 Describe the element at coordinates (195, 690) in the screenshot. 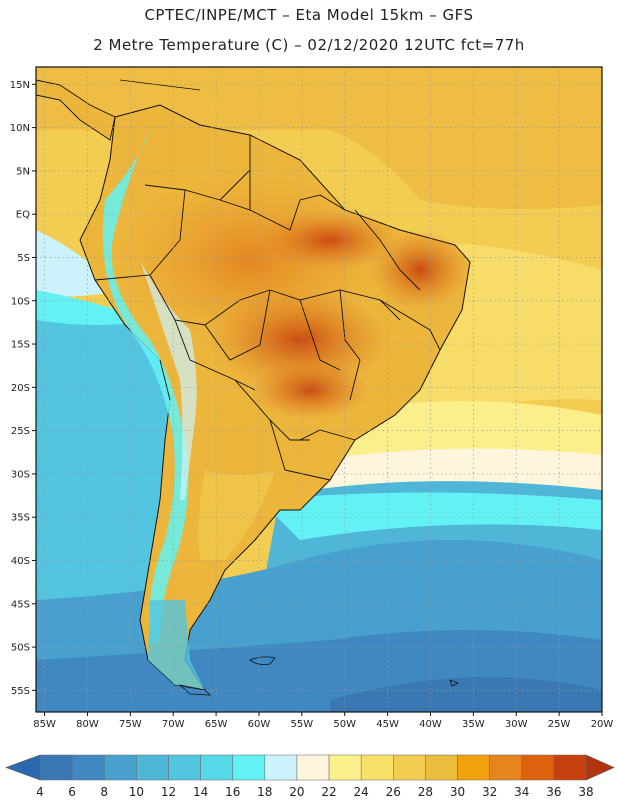

I see `tierra-del-fuego` at that location.